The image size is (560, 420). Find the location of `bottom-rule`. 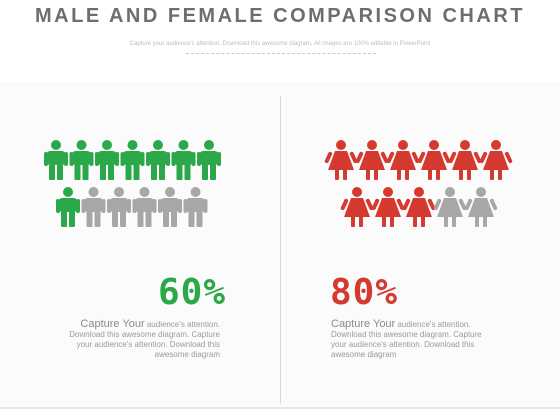

bottom-rule is located at coordinates (280, 408).